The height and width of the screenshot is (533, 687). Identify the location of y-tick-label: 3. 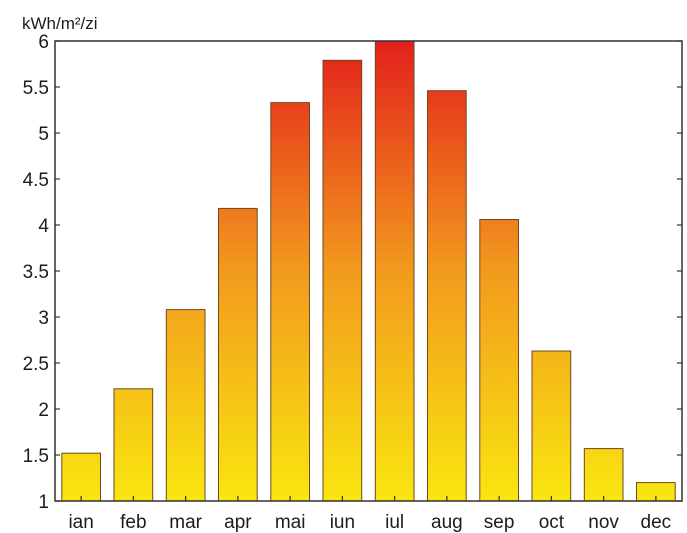
(43, 318).